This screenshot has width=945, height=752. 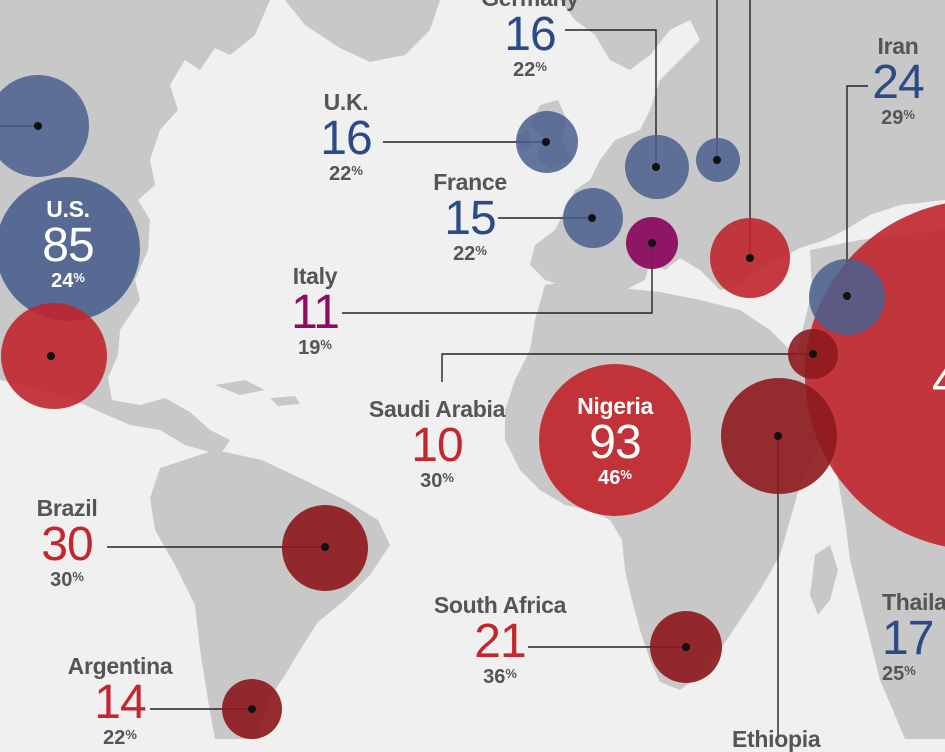 I want to click on label-germany: Germany 16 22%, so click(x=530, y=40).